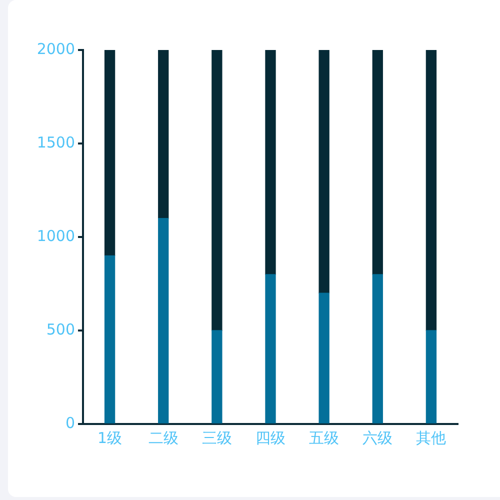  Describe the element at coordinates (163, 437) in the screenshot. I see `x-tick-label: 二级` at that location.